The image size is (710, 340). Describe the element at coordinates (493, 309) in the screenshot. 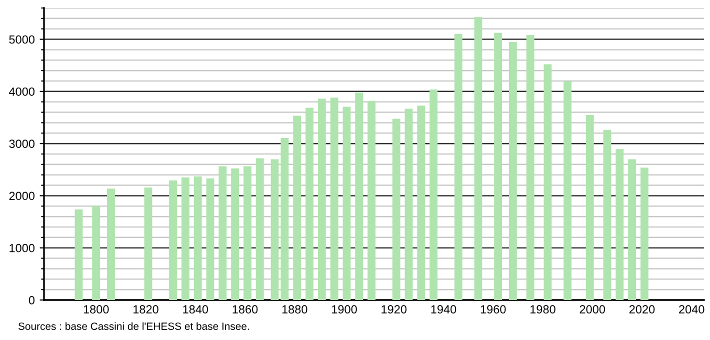

I see `x-tick-label: 1960` at that location.